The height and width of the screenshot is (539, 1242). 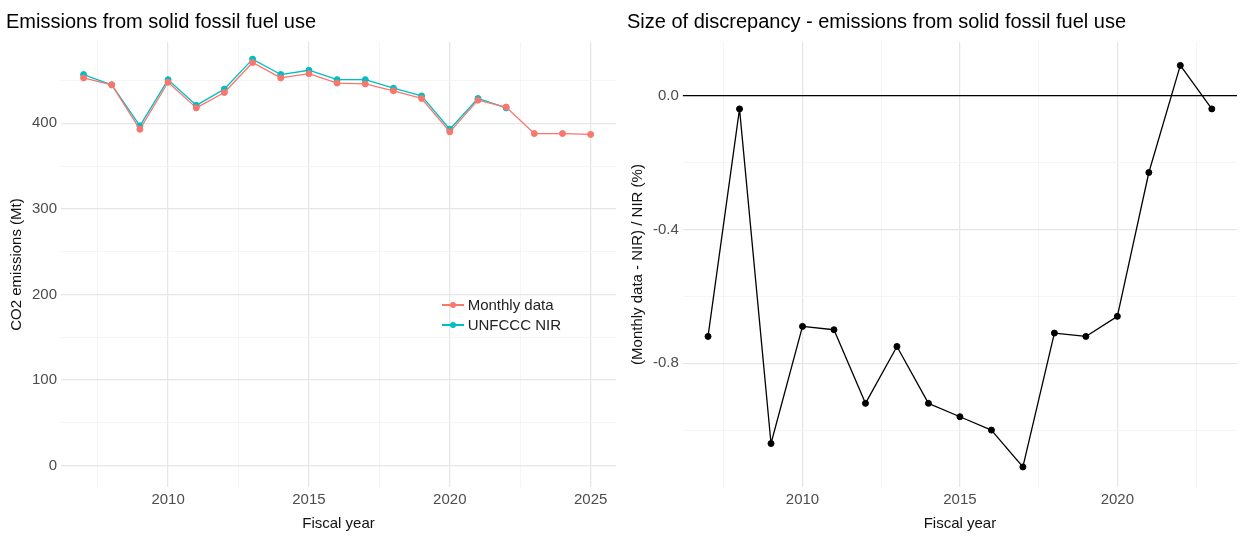 I want to click on y-tick-label: 0.0, so click(x=668, y=94).